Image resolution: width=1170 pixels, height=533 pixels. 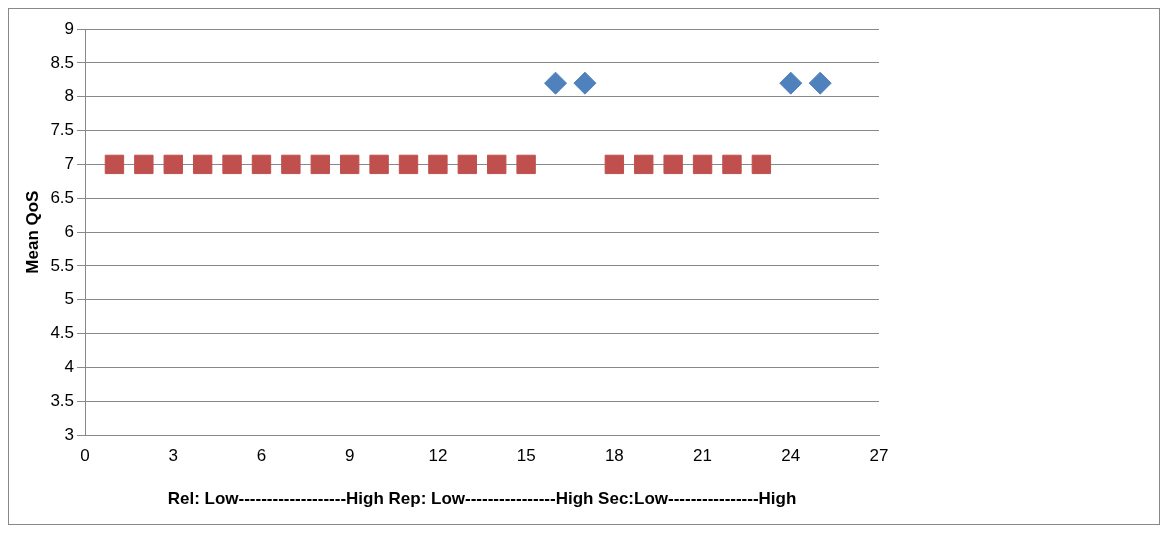 What do you see at coordinates (349, 456) in the screenshot?
I see `x-tick-label: 9` at bounding box center [349, 456].